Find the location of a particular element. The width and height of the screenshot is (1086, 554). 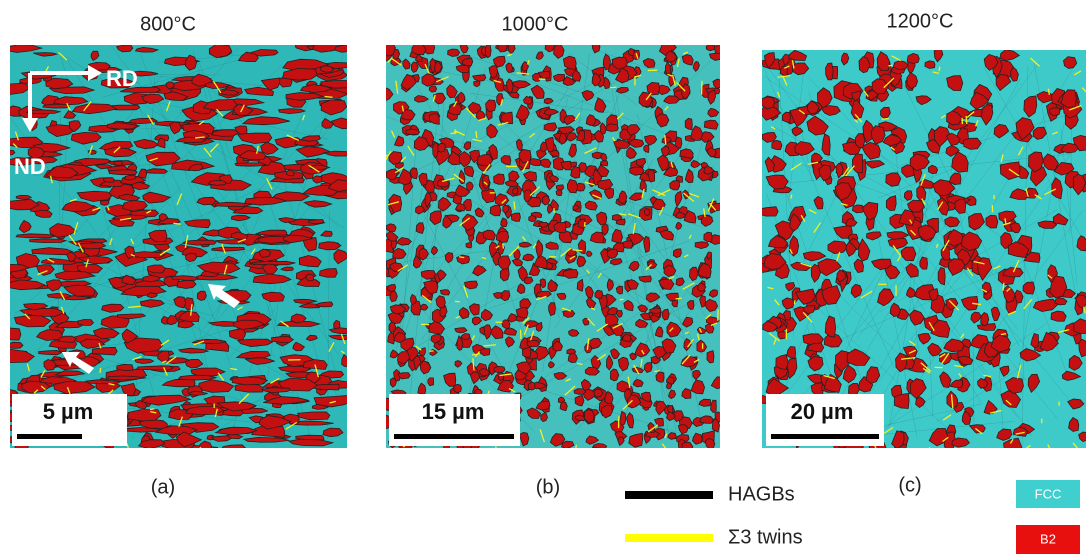

legend-swatch is located at coordinates (669, 495).